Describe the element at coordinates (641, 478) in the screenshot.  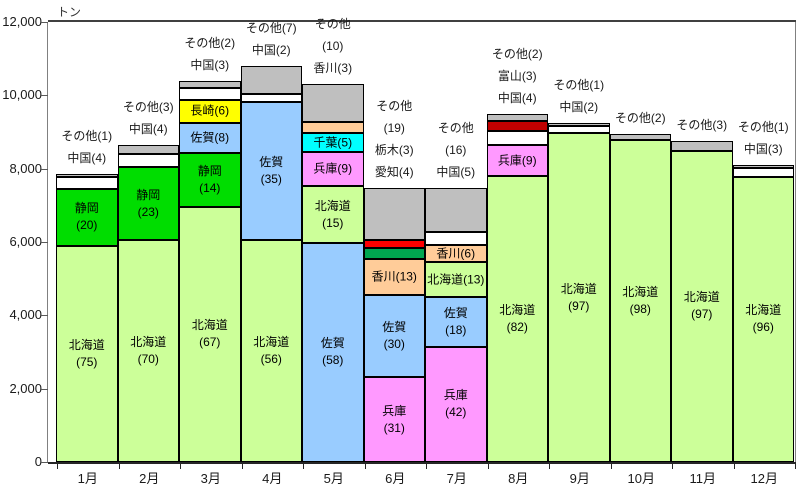
I see `x-axis-label: 10月` at that location.